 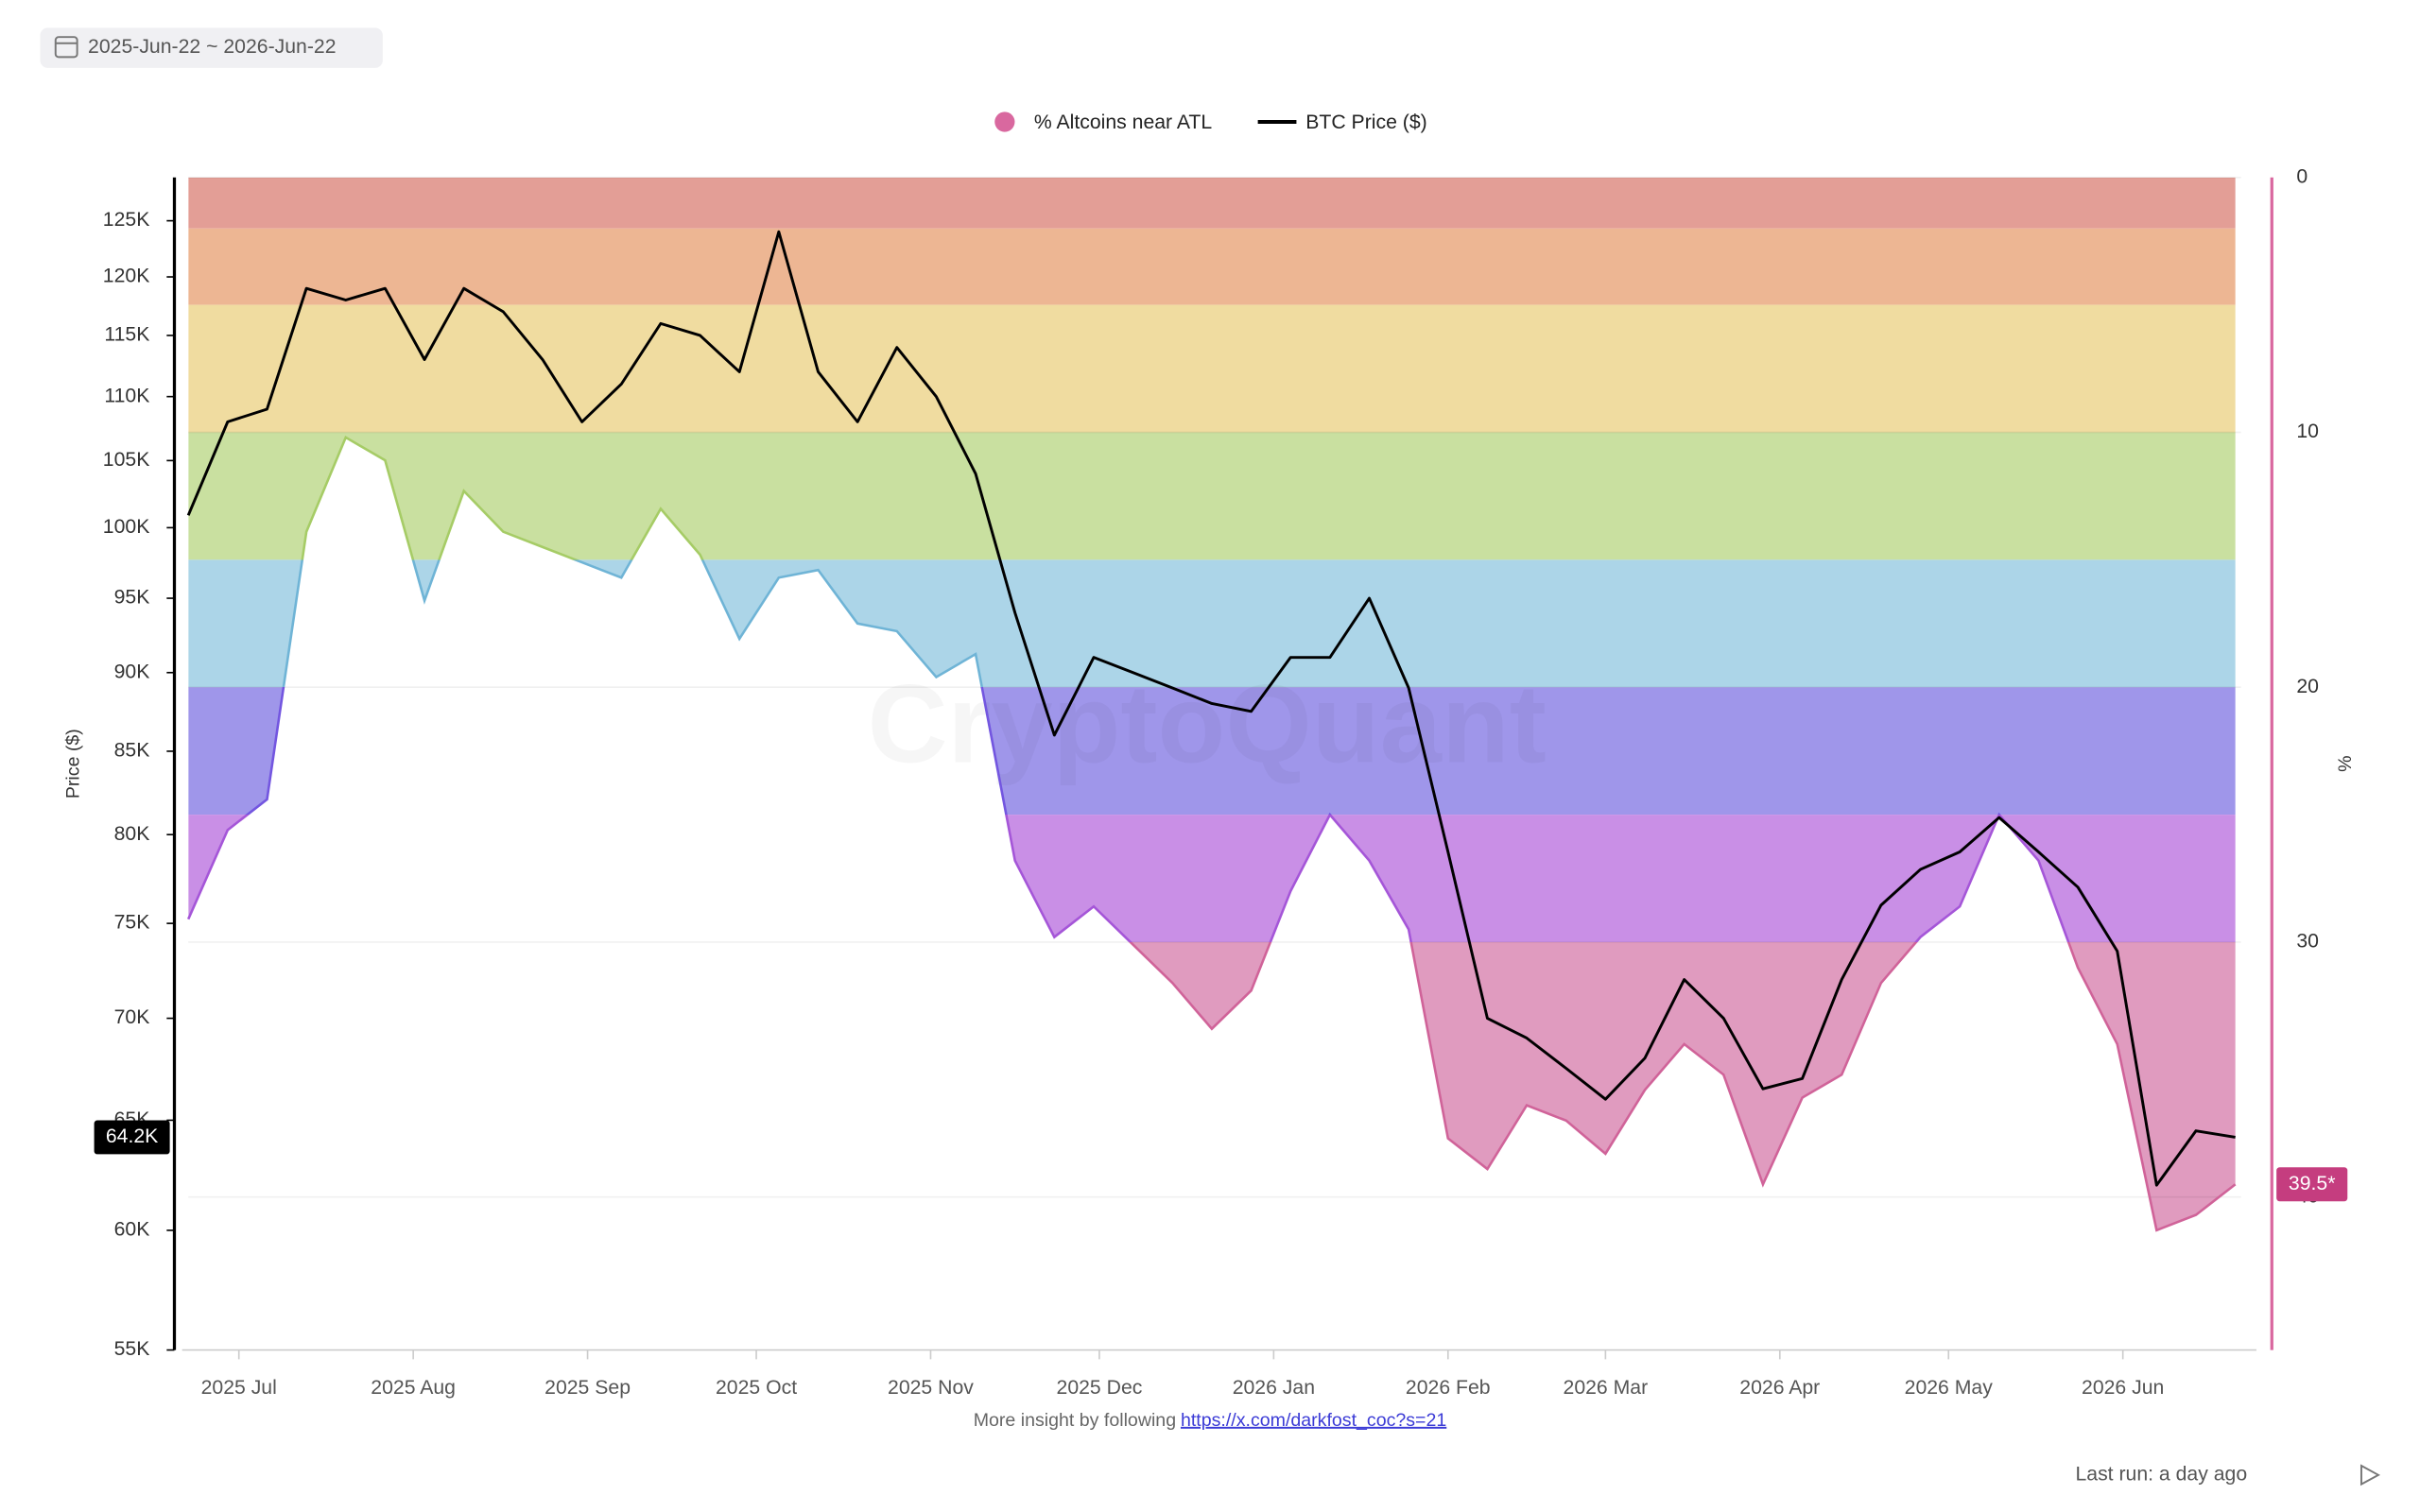 I want to click on x-tick-label: 2026 Mar, so click(x=1606, y=1388).